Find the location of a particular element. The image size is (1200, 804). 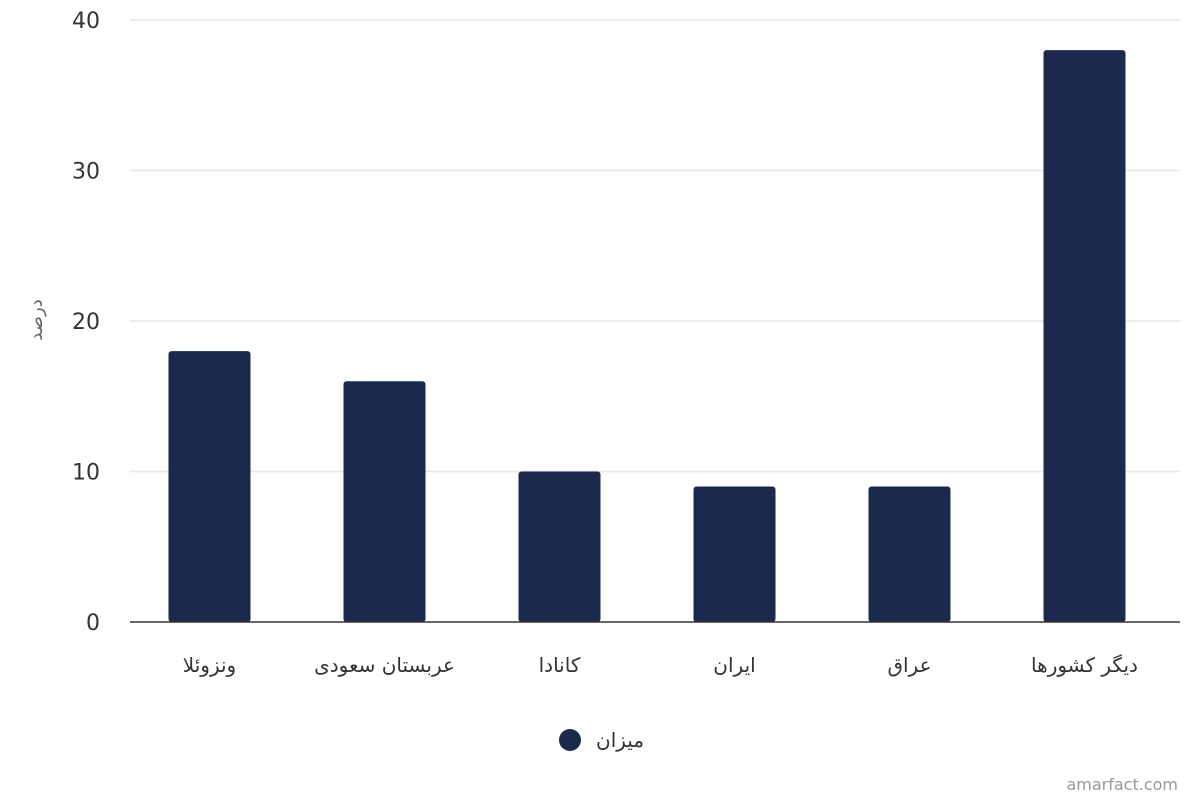

y-tick-label: 20 is located at coordinates (86, 322).